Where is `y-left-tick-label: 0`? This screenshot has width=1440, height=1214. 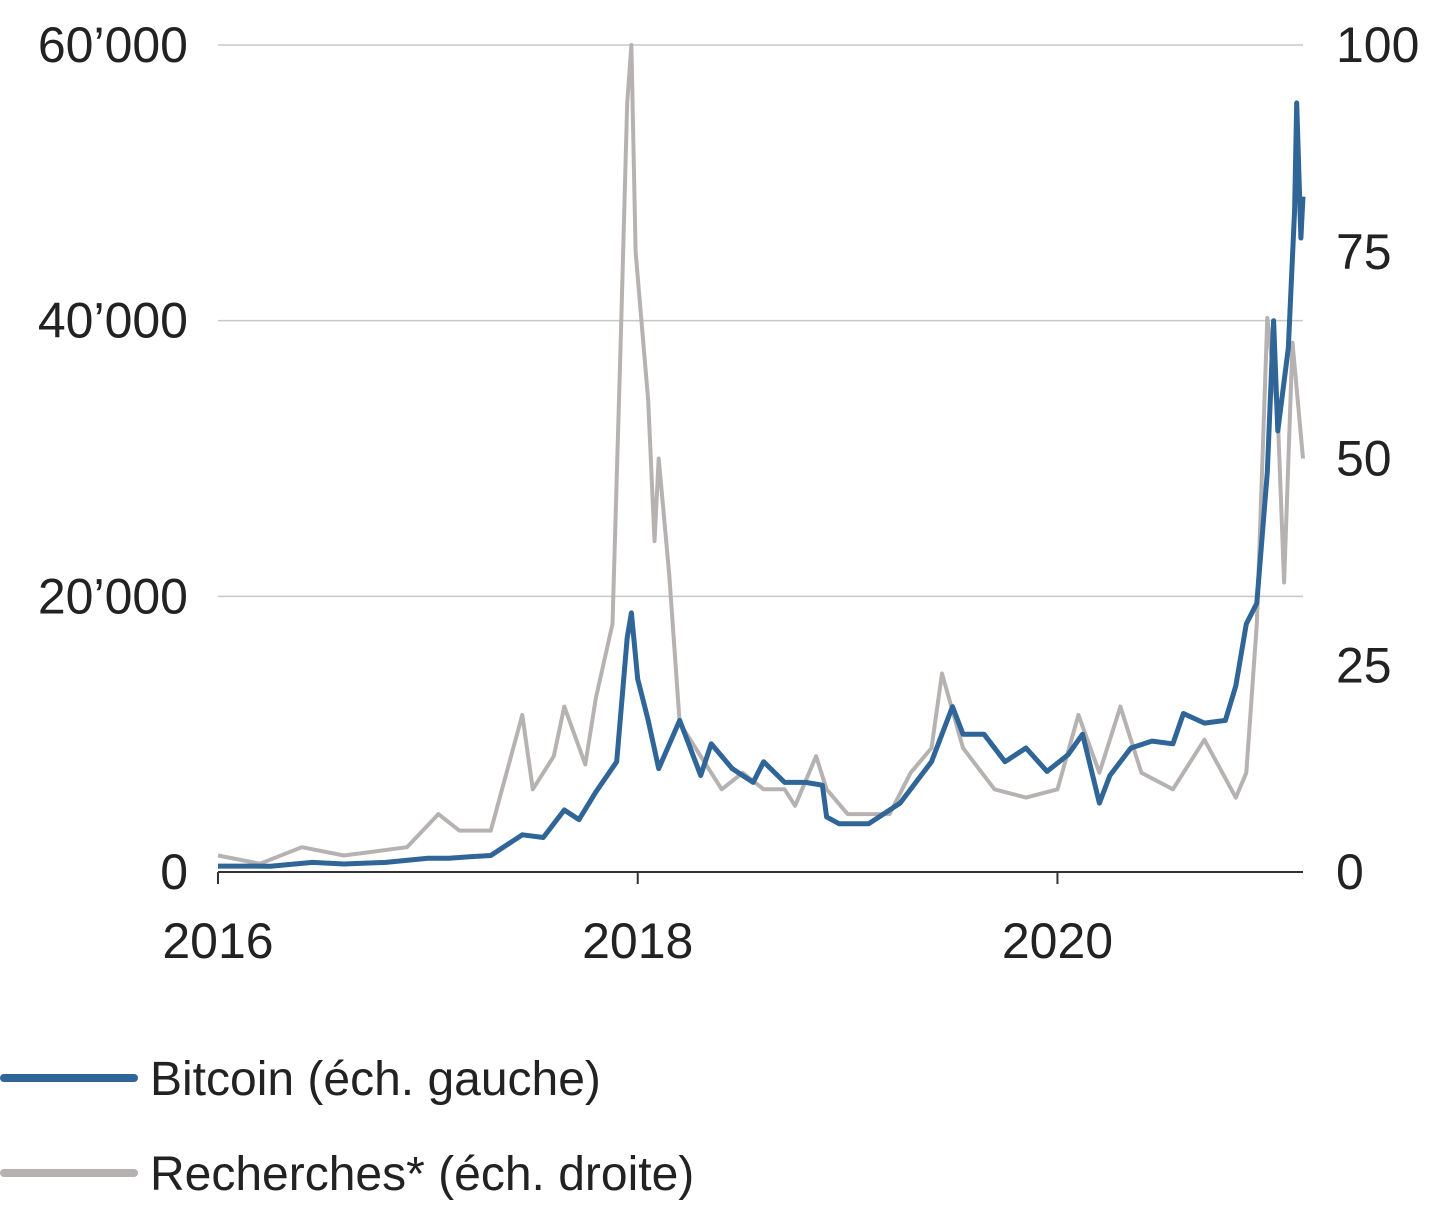
y-left-tick-label: 0 is located at coordinates (174, 872).